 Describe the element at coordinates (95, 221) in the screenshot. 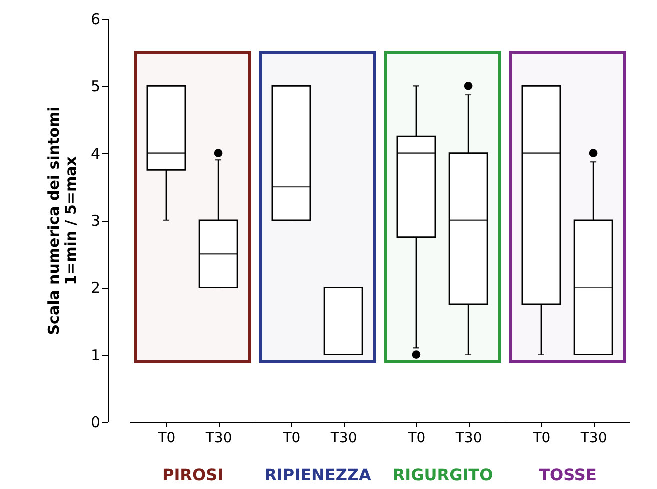

I see `y-tick-label: 3` at that location.